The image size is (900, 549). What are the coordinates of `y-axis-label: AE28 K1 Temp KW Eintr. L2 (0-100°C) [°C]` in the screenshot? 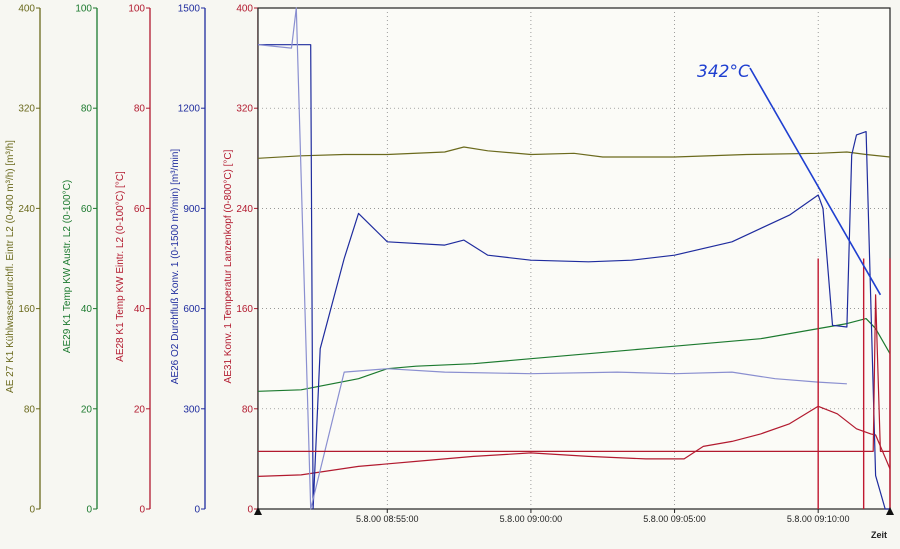 It's located at (120, 266).